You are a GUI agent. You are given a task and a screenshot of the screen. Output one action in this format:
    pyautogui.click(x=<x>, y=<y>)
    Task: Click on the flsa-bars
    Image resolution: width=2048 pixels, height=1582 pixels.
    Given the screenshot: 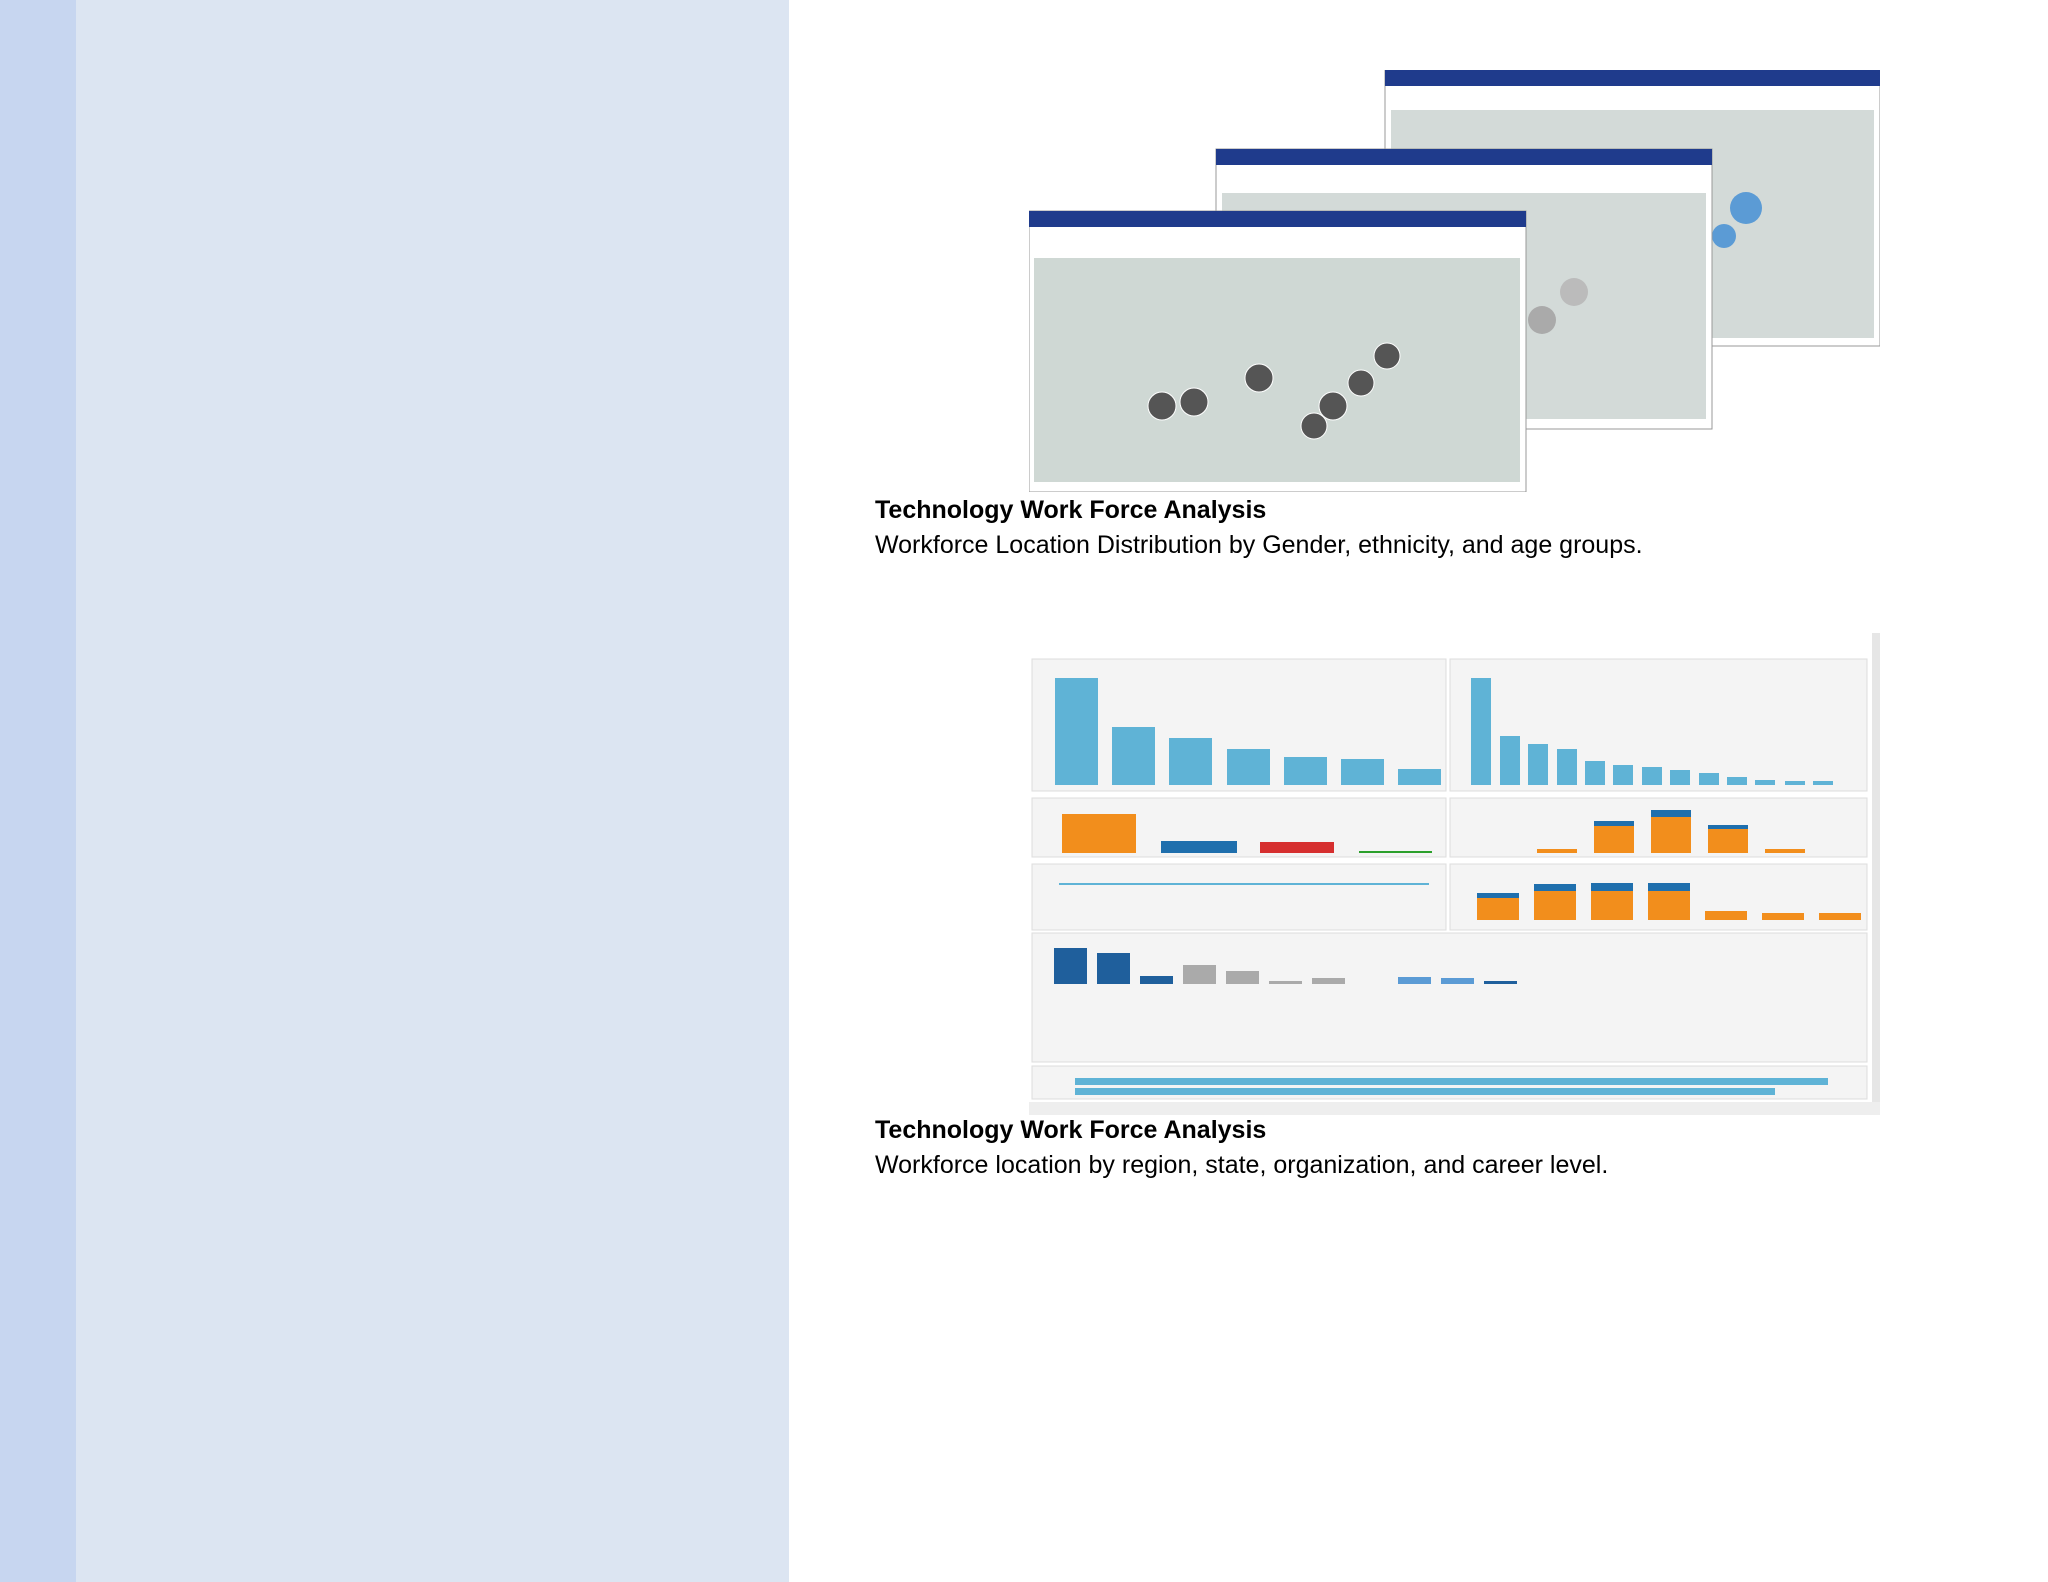 What is the action you would take?
    pyautogui.click(x=1451, y=1086)
    